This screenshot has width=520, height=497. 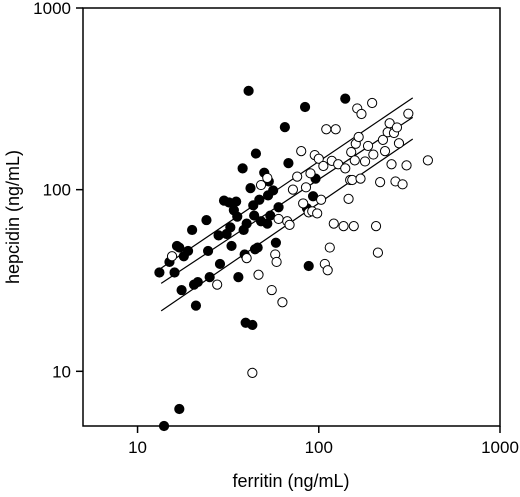 What do you see at coordinates (57, 190) in the screenshot?
I see `y-tick-label: 100` at bounding box center [57, 190].